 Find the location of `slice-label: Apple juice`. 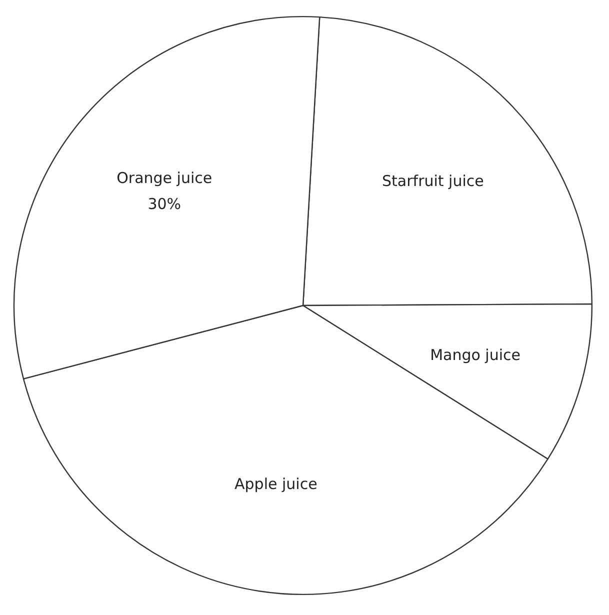

slice-label: Apple juice is located at coordinates (276, 484).